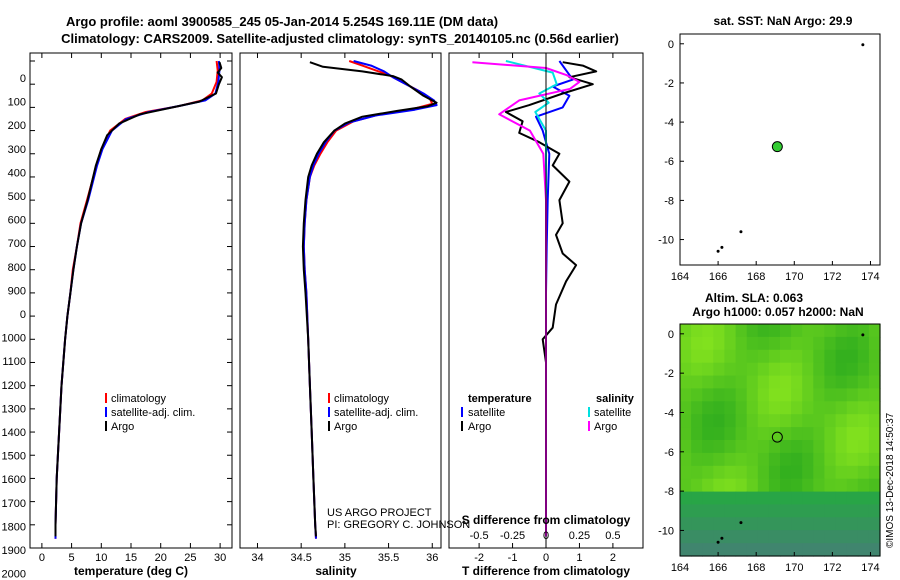 The image size is (900, 580). I want to click on legend-entry: Argo, so click(479, 427).